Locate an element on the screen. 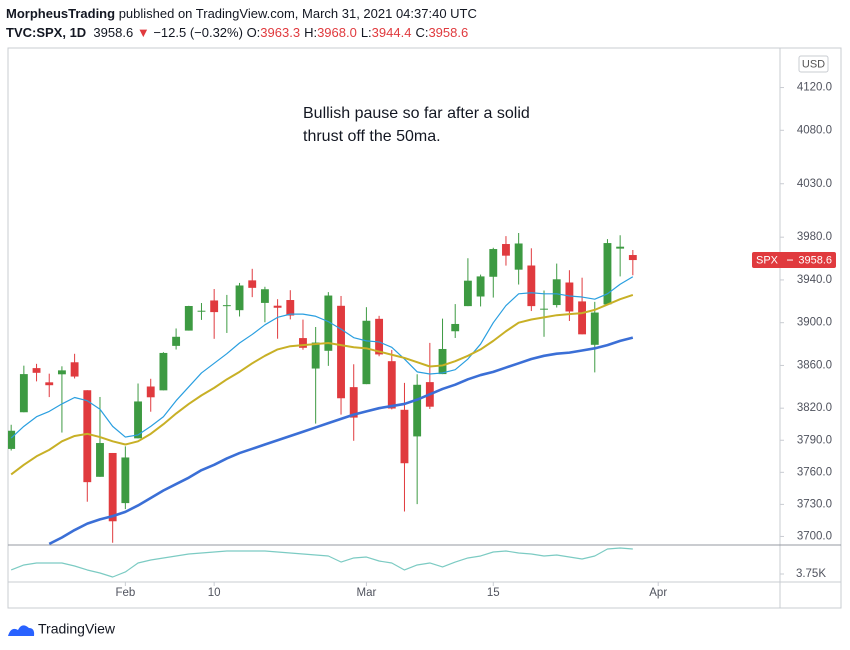 The width and height of the screenshot is (850, 650). currency-box is located at coordinates (813, 64).